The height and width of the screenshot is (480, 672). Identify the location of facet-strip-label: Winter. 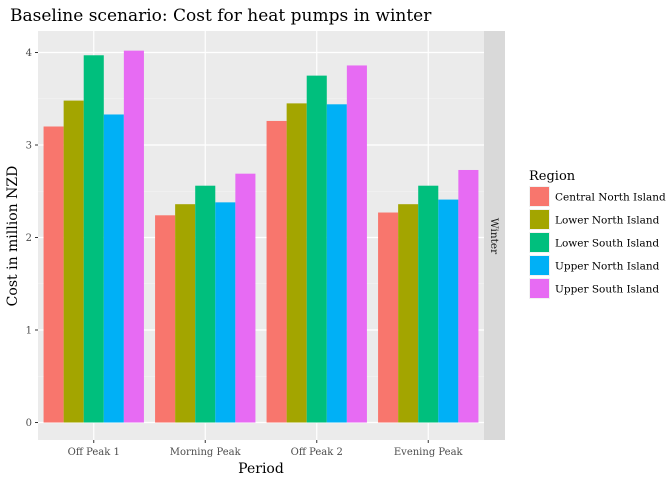
(494, 236).